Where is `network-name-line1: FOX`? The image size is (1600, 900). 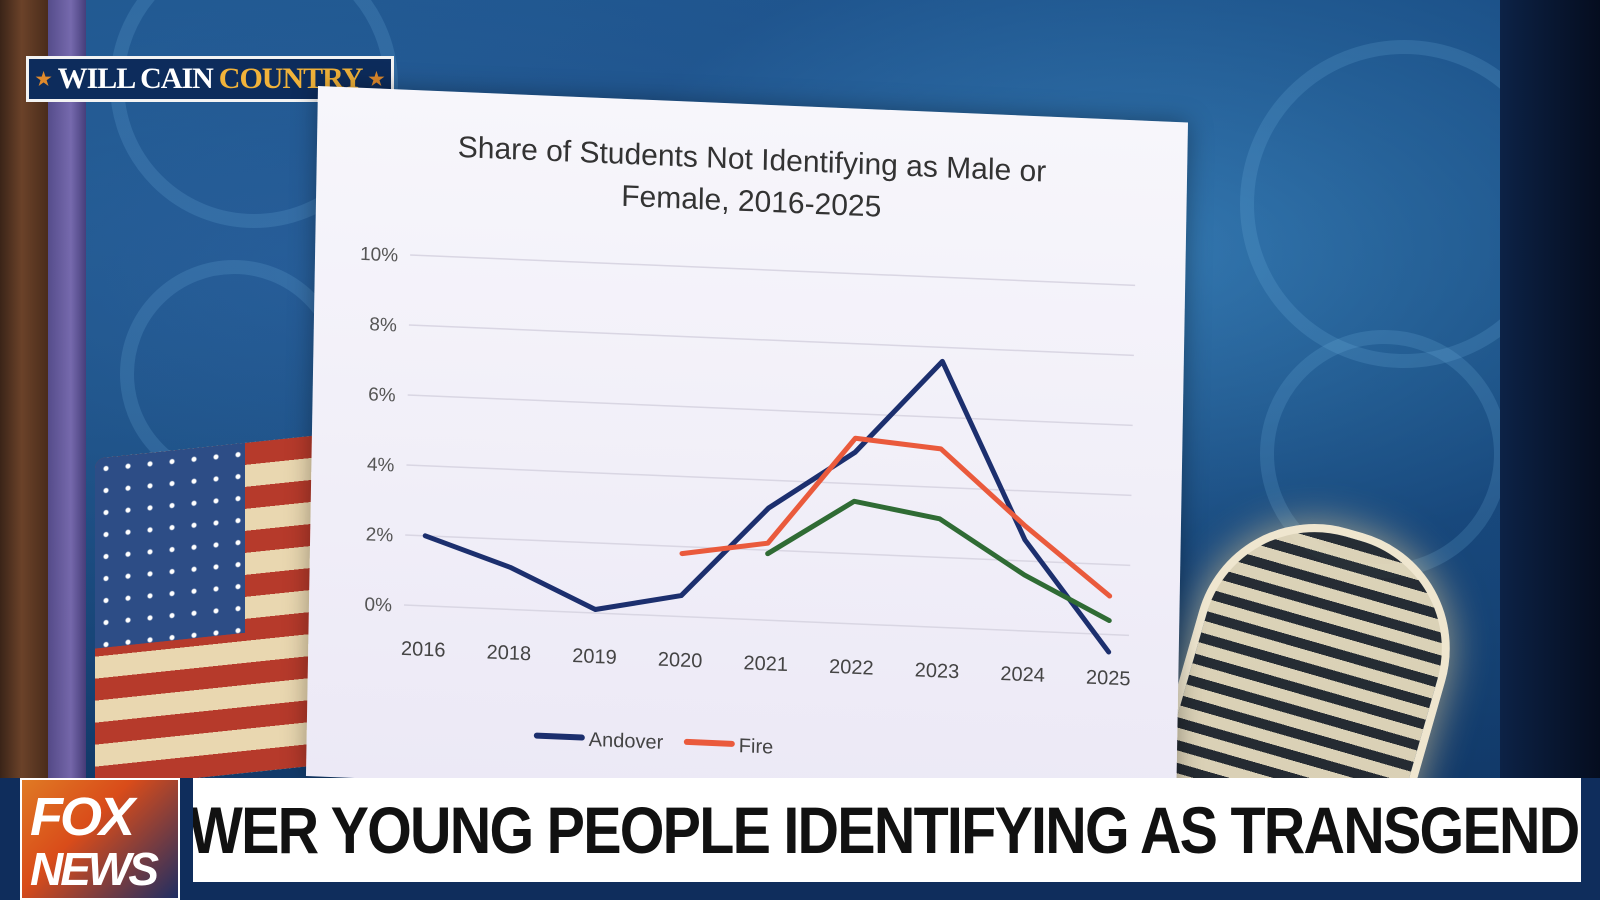
network-name-line1: FOX is located at coordinates (82, 817).